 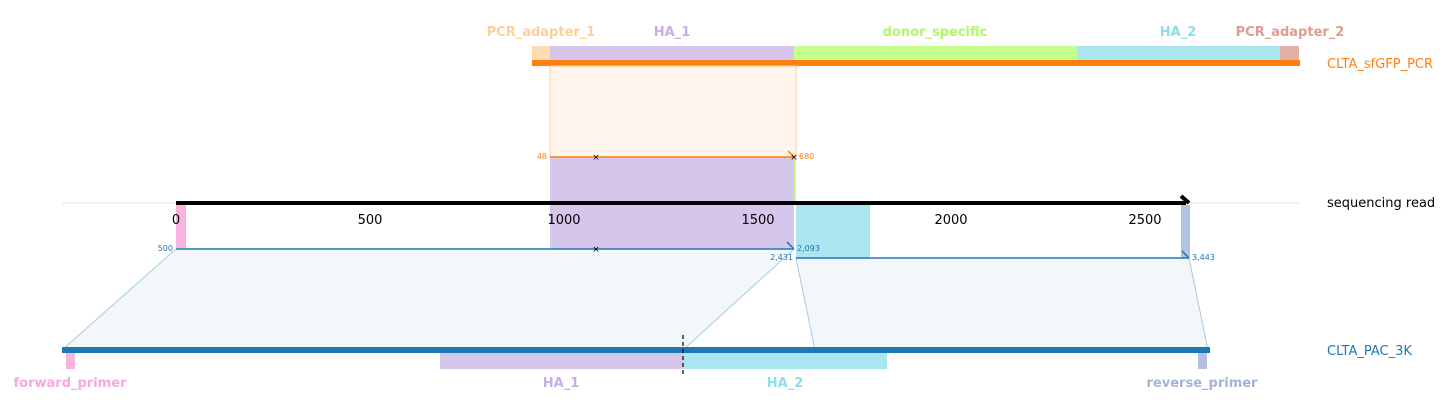 I want to click on bottom-alignment-end-label: 2,093, so click(x=808, y=248).